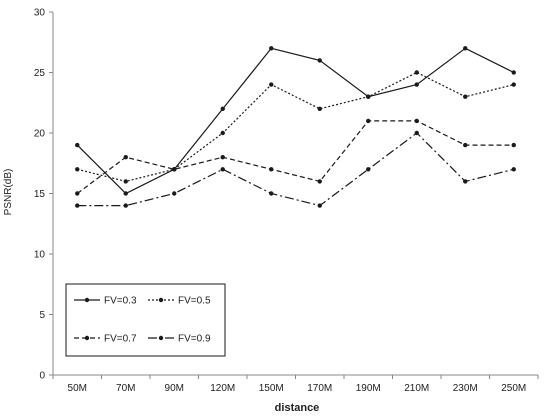 The height and width of the screenshot is (417, 550). What do you see at coordinates (40, 73) in the screenshot?
I see `y-tick-label: 25` at bounding box center [40, 73].